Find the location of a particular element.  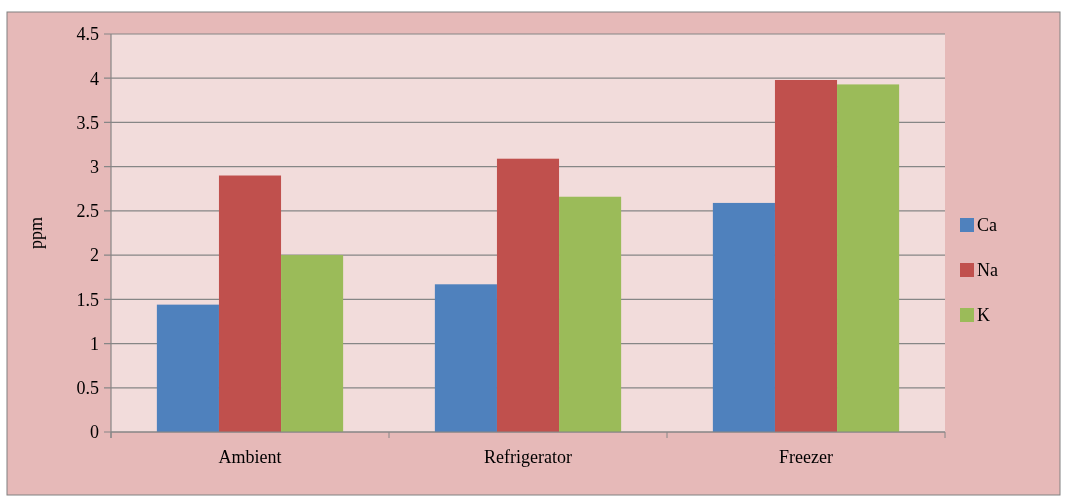

y-tick-label: 0.5 is located at coordinates (87, 388).